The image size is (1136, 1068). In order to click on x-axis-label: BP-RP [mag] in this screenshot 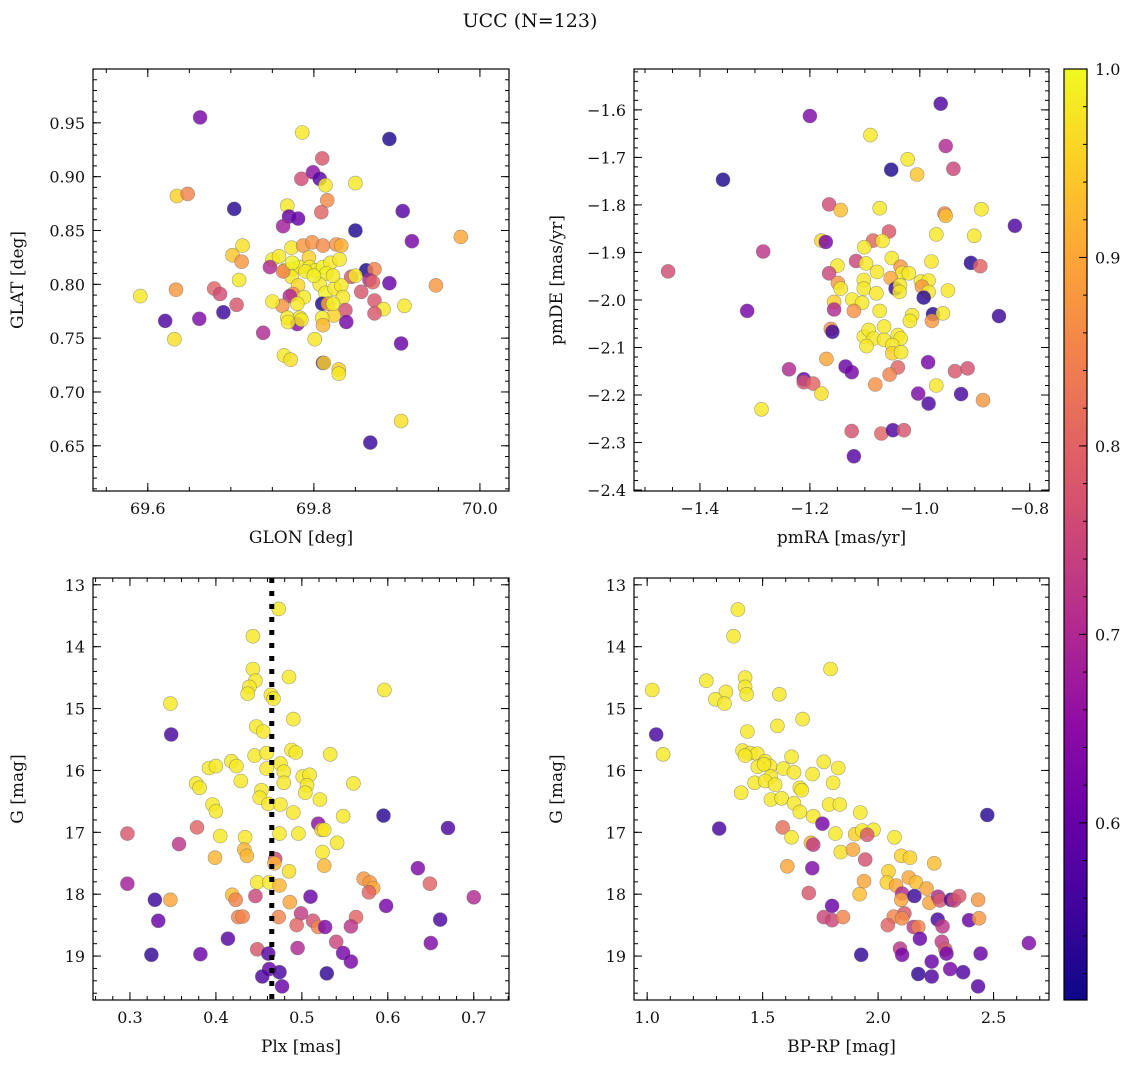, I will do `click(841, 1047)`.